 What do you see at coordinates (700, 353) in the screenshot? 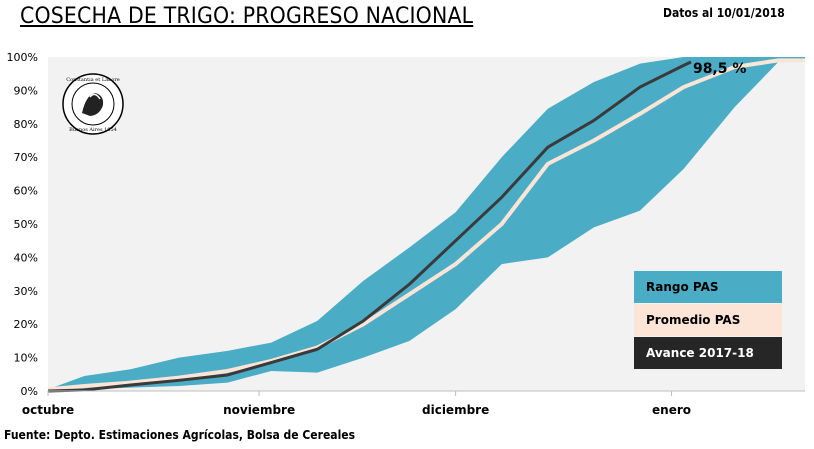
I see `legend-label: Avance 2017-18` at bounding box center [700, 353].